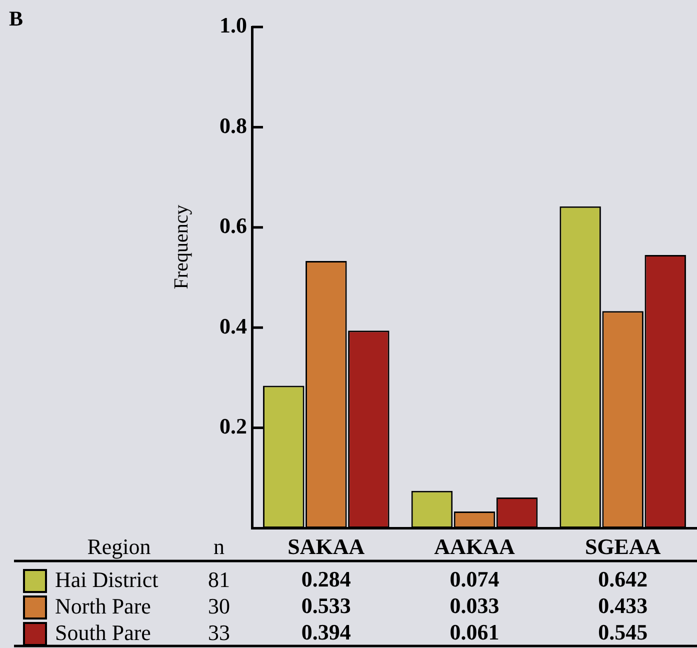 The height and width of the screenshot is (648, 697). What do you see at coordinates (219, 579) in the screenshot?
I see `text: 81` at bounding box center [219, 579].